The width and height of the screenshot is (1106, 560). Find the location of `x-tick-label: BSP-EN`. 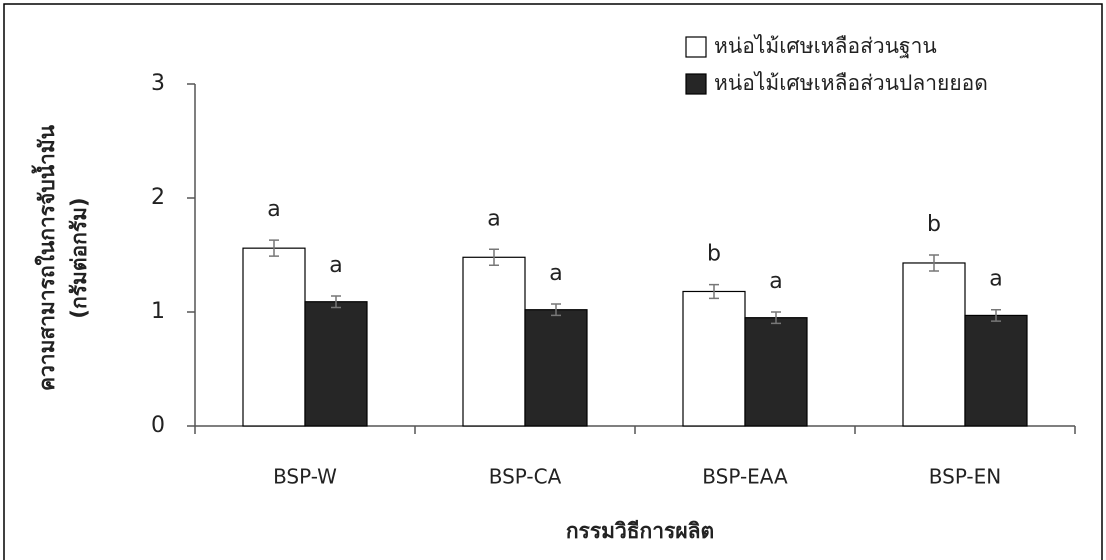

x-tick-label: BSP-EN is located at coordinates (965, 477).